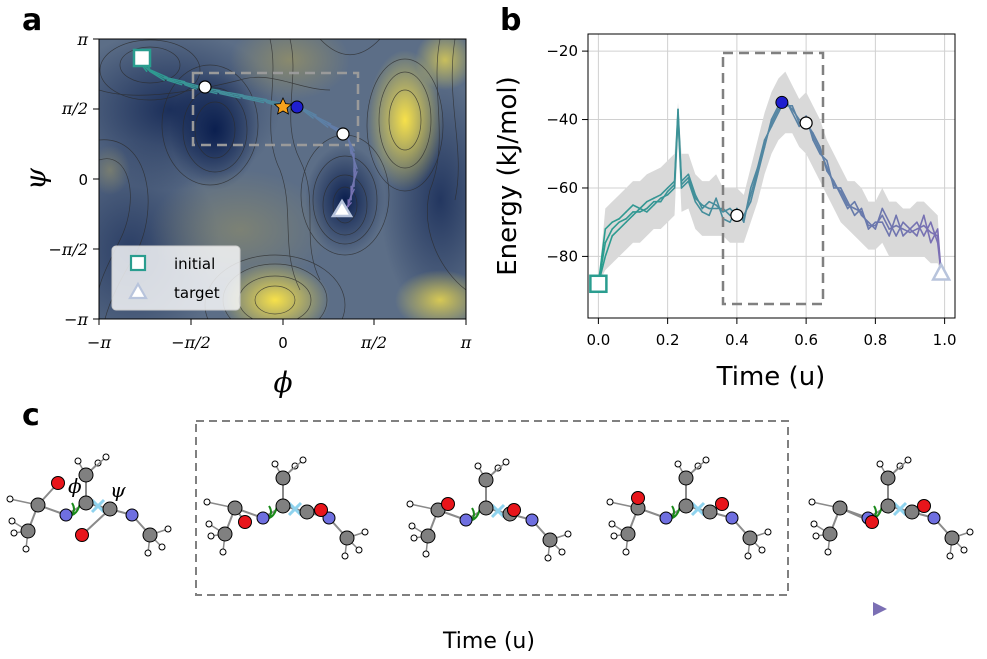 The width and height of the screenshot is (987, 659). Describe the element at coordinates (283, 106) in the screenshot. I see `star-marker` at that location.